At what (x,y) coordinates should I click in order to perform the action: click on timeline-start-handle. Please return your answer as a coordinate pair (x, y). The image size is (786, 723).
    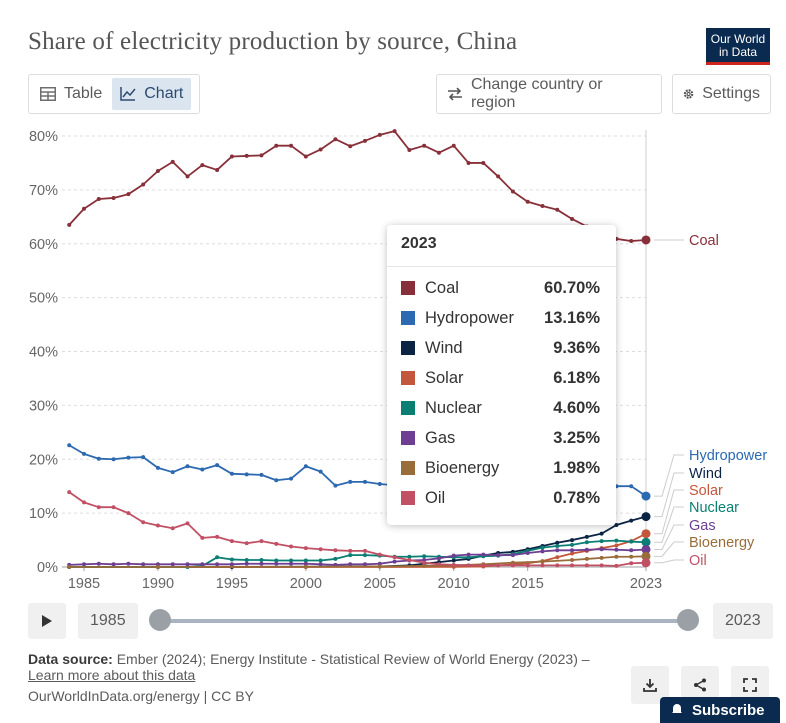
    Looking at the image, I should click on (160, 620).